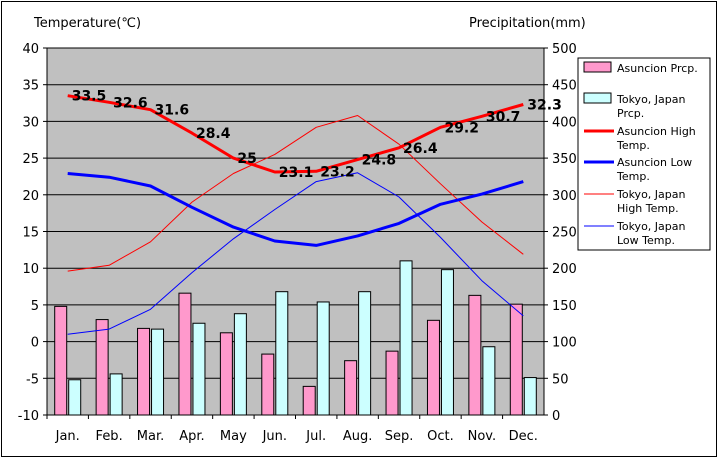  What do you see at coordinates (564, 122) in the screenshot?
I see `right-tick-label: 400` at bounding box center [564, 122].